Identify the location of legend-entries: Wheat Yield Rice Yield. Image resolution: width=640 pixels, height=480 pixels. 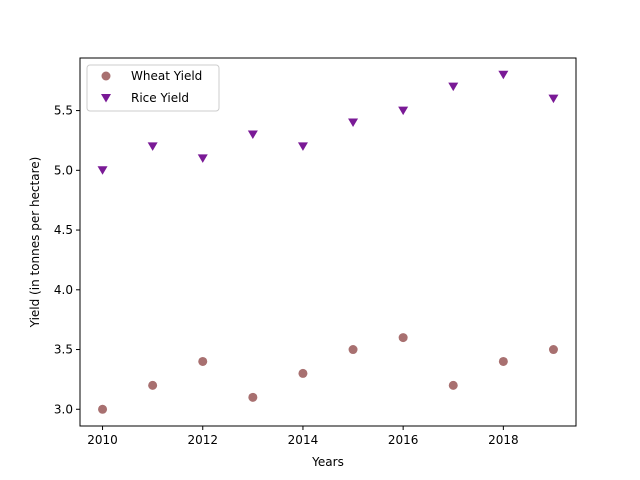
(151, 87).